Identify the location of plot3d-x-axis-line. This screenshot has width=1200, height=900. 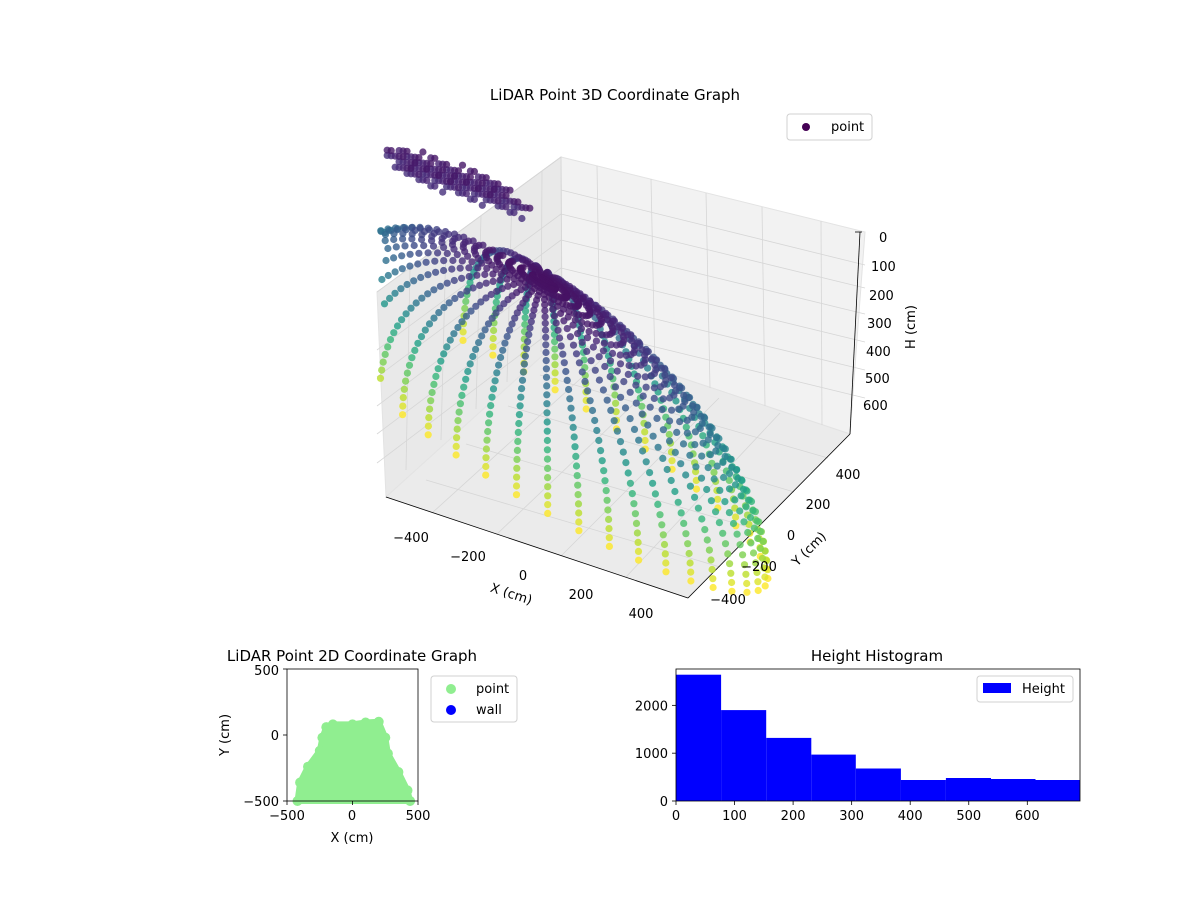
(537, 547).